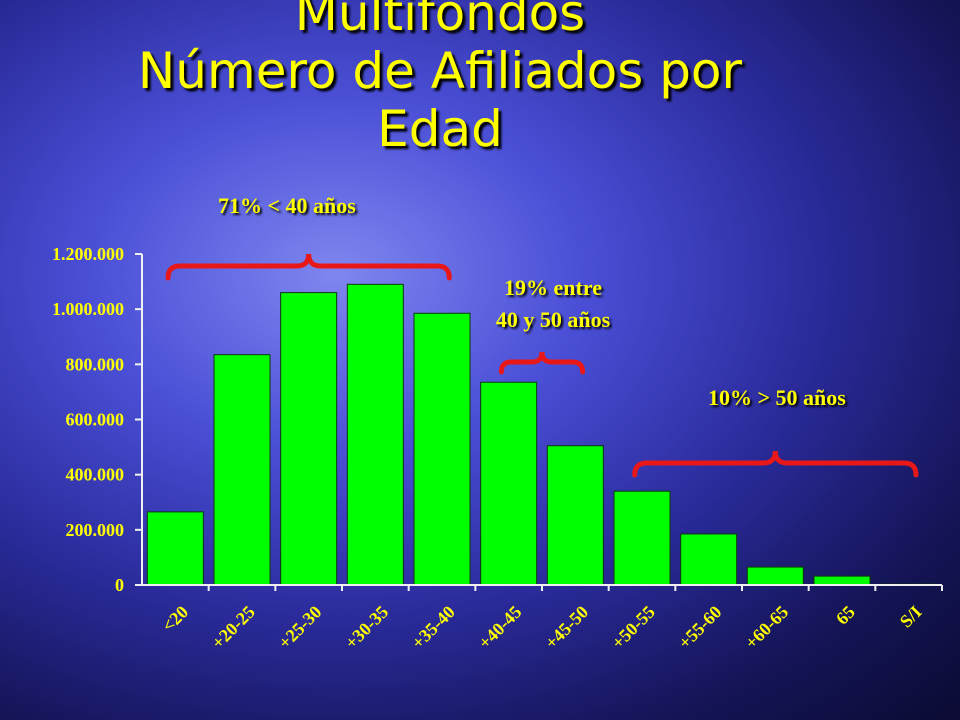 This screenshot has width=960, height=720. Describe the element at coordinates (633, 627) in the screenshot. I see `x-tick-label: +50-55` at that location.